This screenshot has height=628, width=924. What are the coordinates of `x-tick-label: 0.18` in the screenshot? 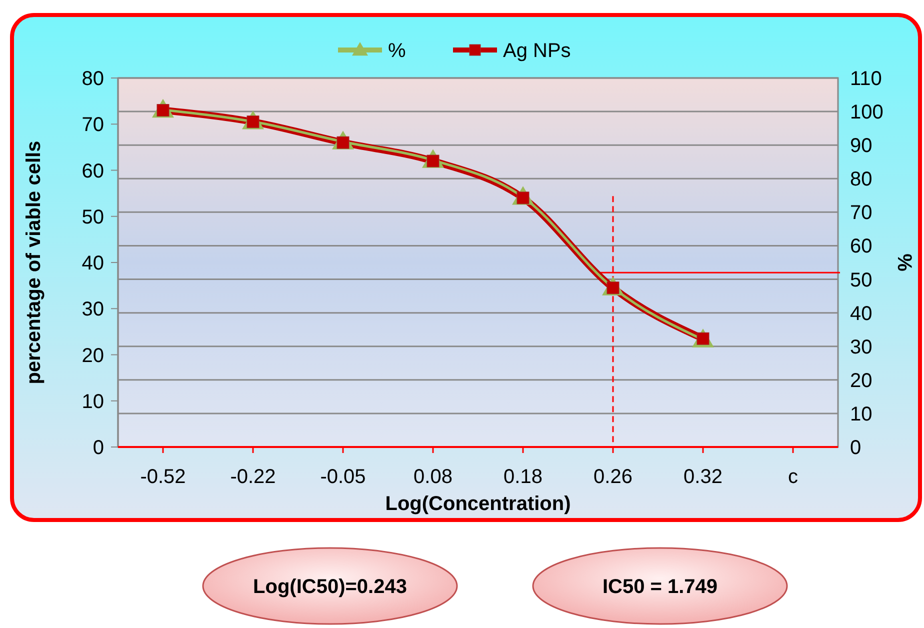 It's located at (523, 477).